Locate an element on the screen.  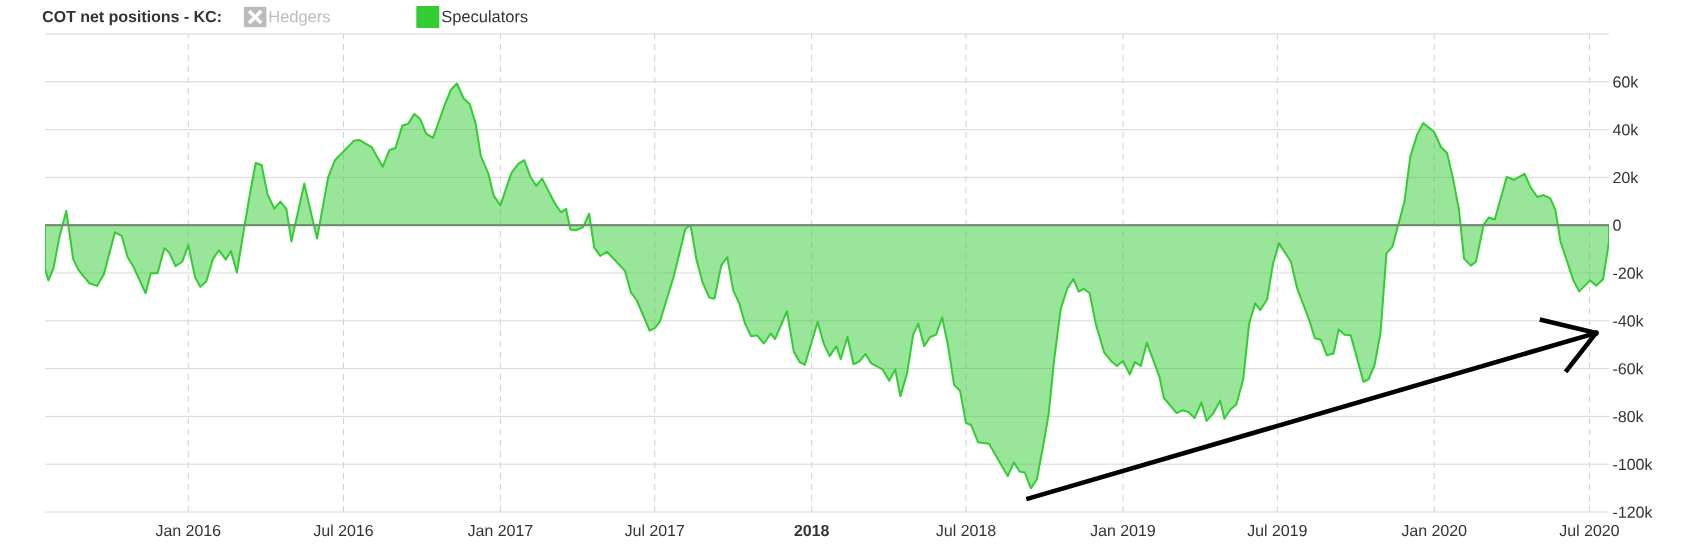
x-tick-label: Jan 2019 is located at coordinates (1122, 530).